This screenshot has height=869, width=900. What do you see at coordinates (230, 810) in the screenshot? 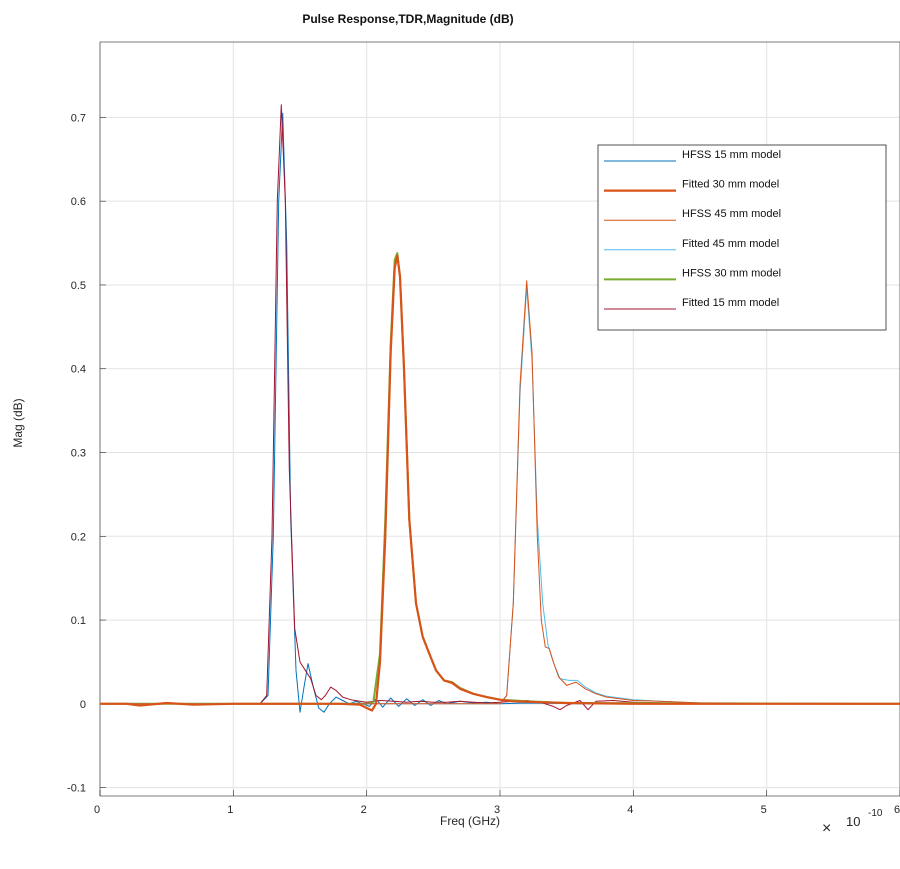
I see `x-tick-label: 1` at bounding box center [230, 810].